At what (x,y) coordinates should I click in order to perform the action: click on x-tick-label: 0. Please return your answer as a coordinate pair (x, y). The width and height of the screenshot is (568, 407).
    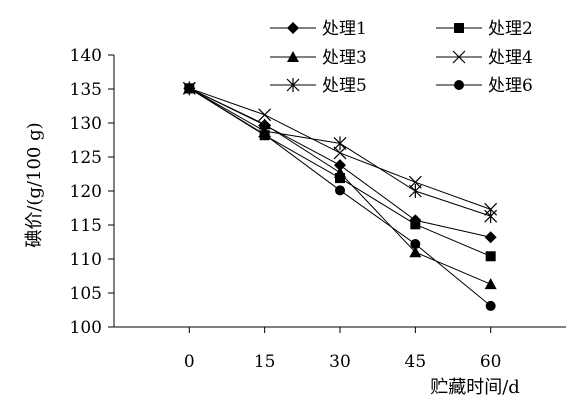
    Looking at the image, I should click on (189, 362).